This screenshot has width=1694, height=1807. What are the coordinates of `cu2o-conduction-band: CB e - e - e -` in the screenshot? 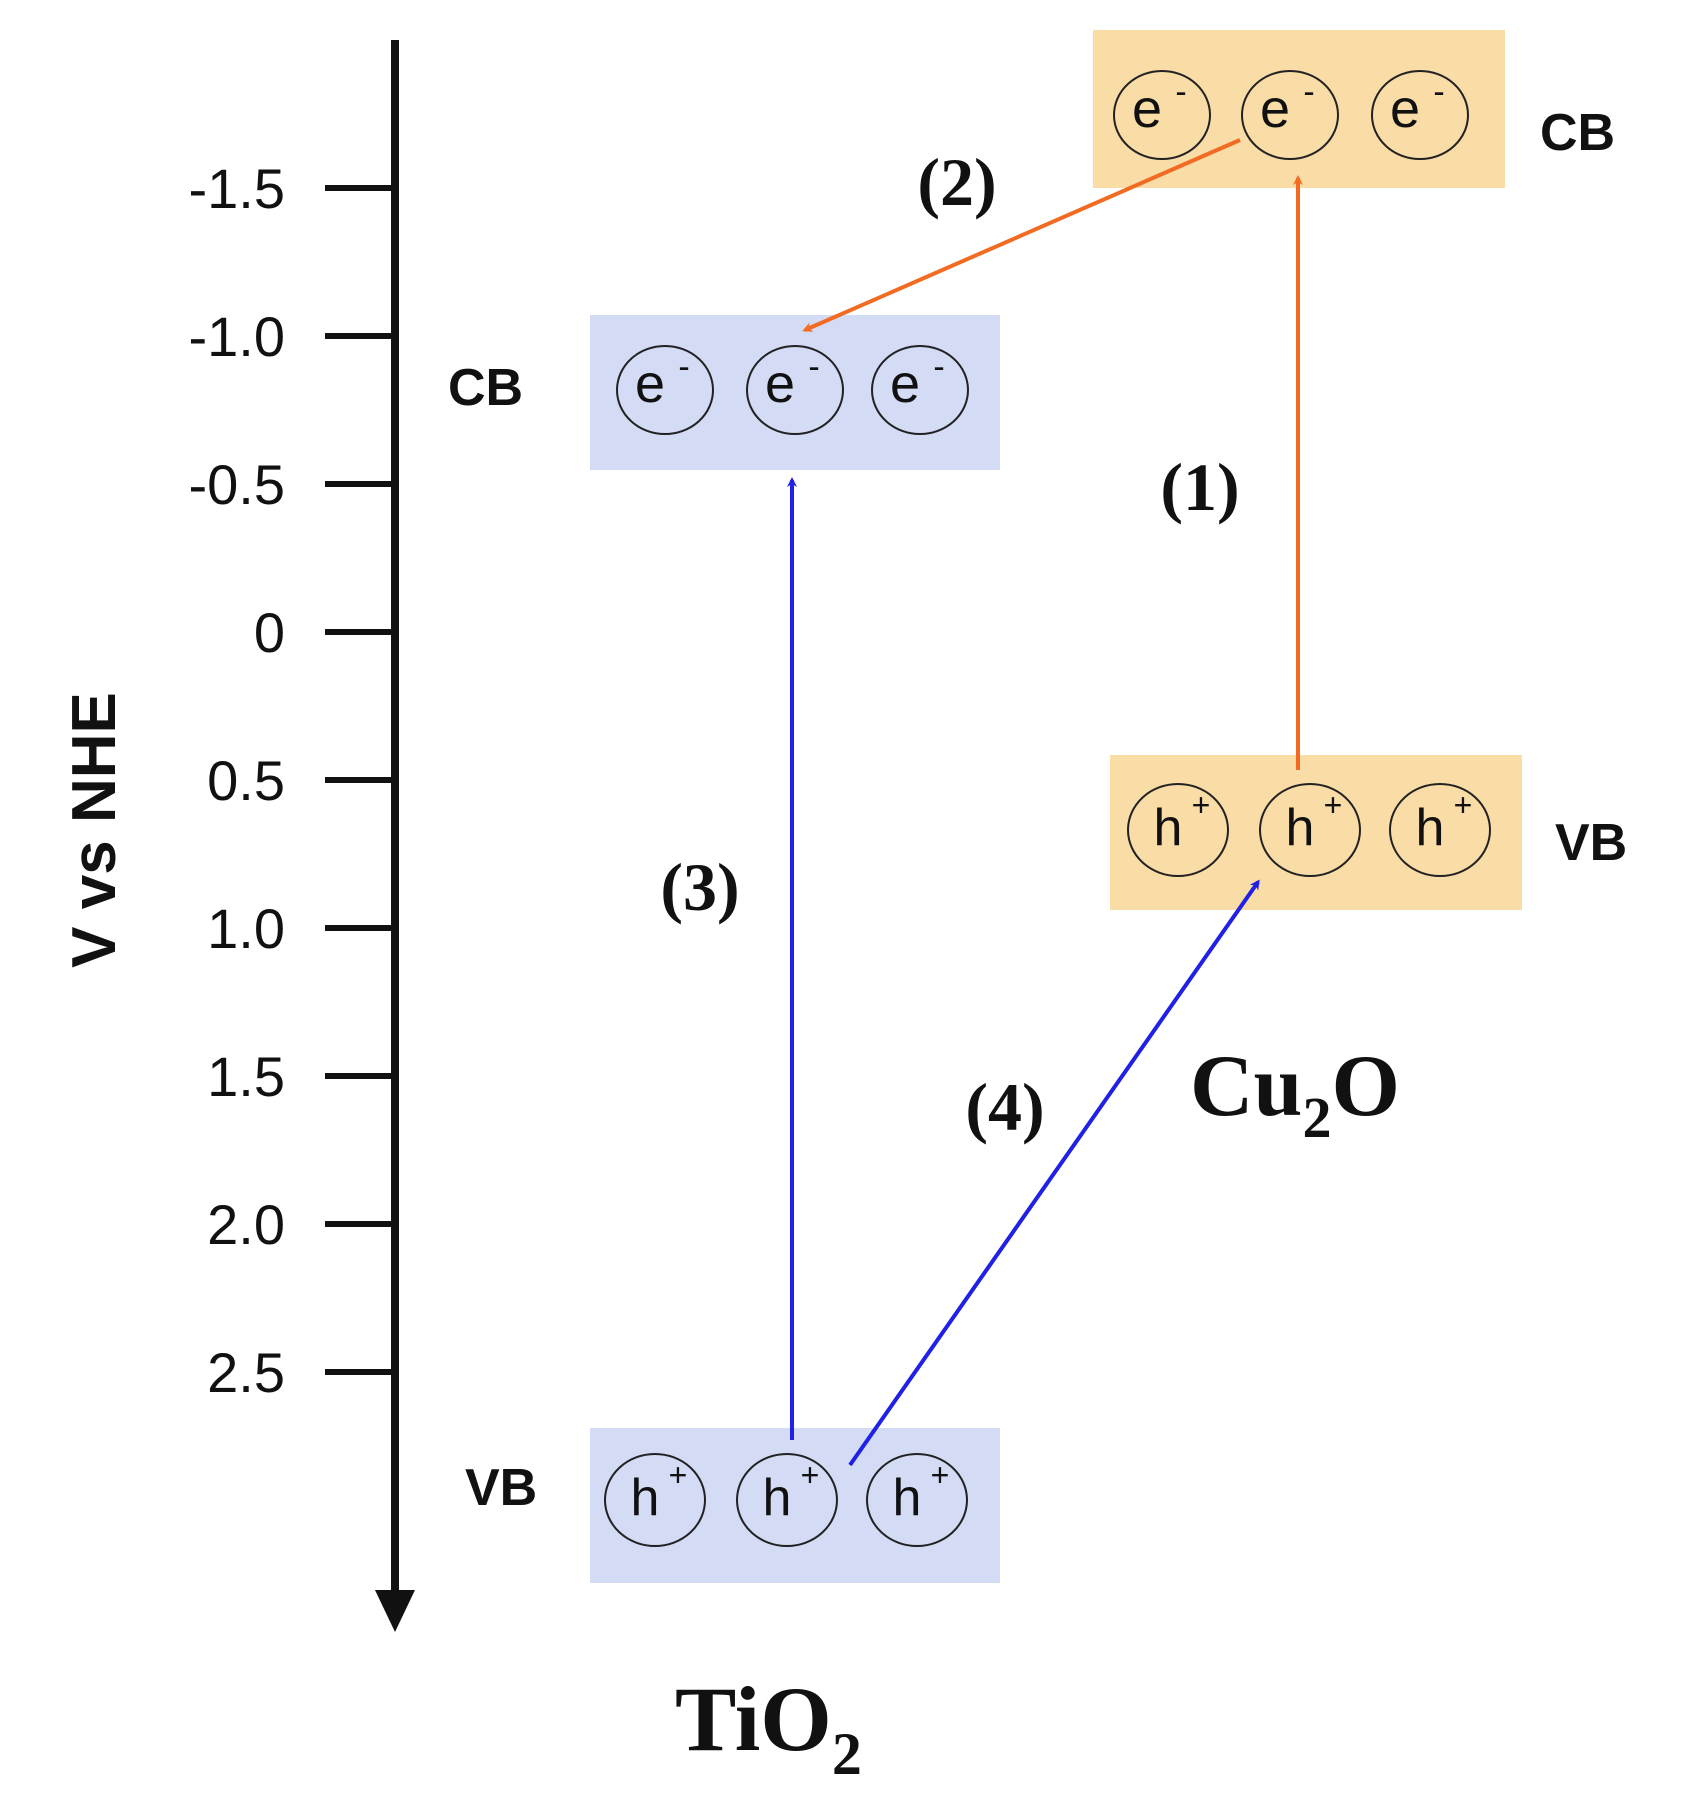 It's located at (1354, 109).